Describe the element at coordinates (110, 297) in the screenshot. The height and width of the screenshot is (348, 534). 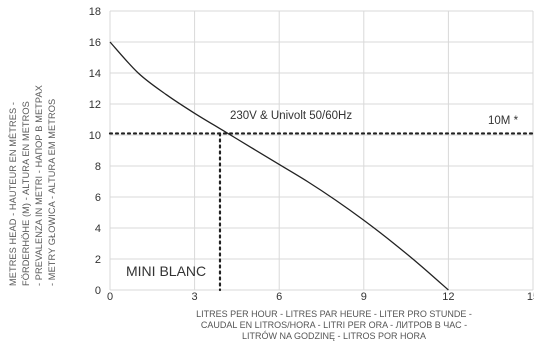
I see `x-tick-label: 0` at that location.